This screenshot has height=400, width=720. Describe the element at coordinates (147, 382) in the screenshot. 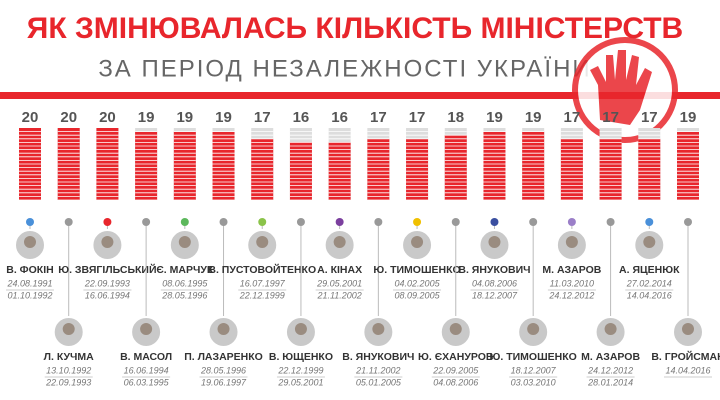

I see `end-date: 06.03.1995` at that location.